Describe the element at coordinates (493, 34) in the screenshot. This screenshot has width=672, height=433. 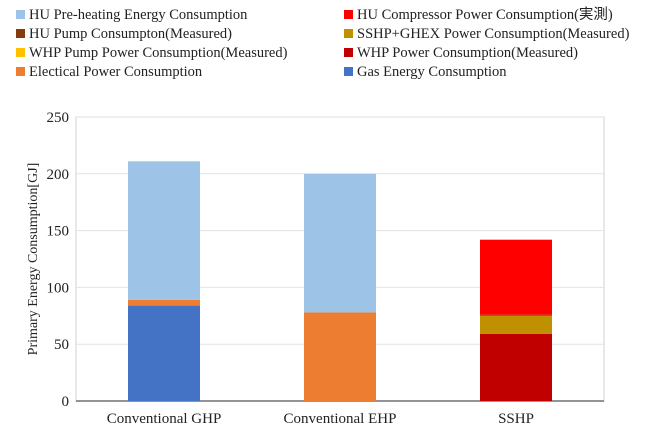
I see `legend-label-sshp-ghex-power-consumption-measured: SSHP+GHEX Power Consumption(Measured)` at that location.